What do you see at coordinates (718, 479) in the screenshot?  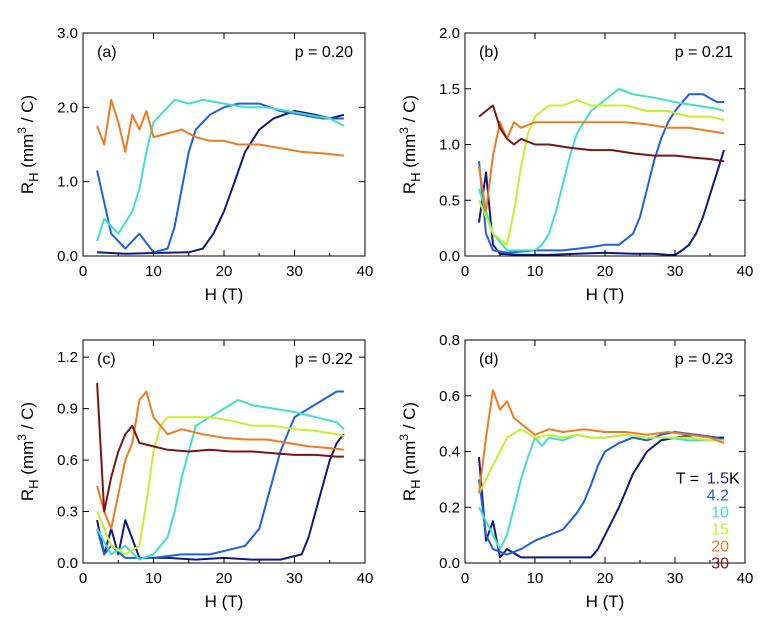 I see `legend-entry: 1.5` at bounding box center [718, 479].